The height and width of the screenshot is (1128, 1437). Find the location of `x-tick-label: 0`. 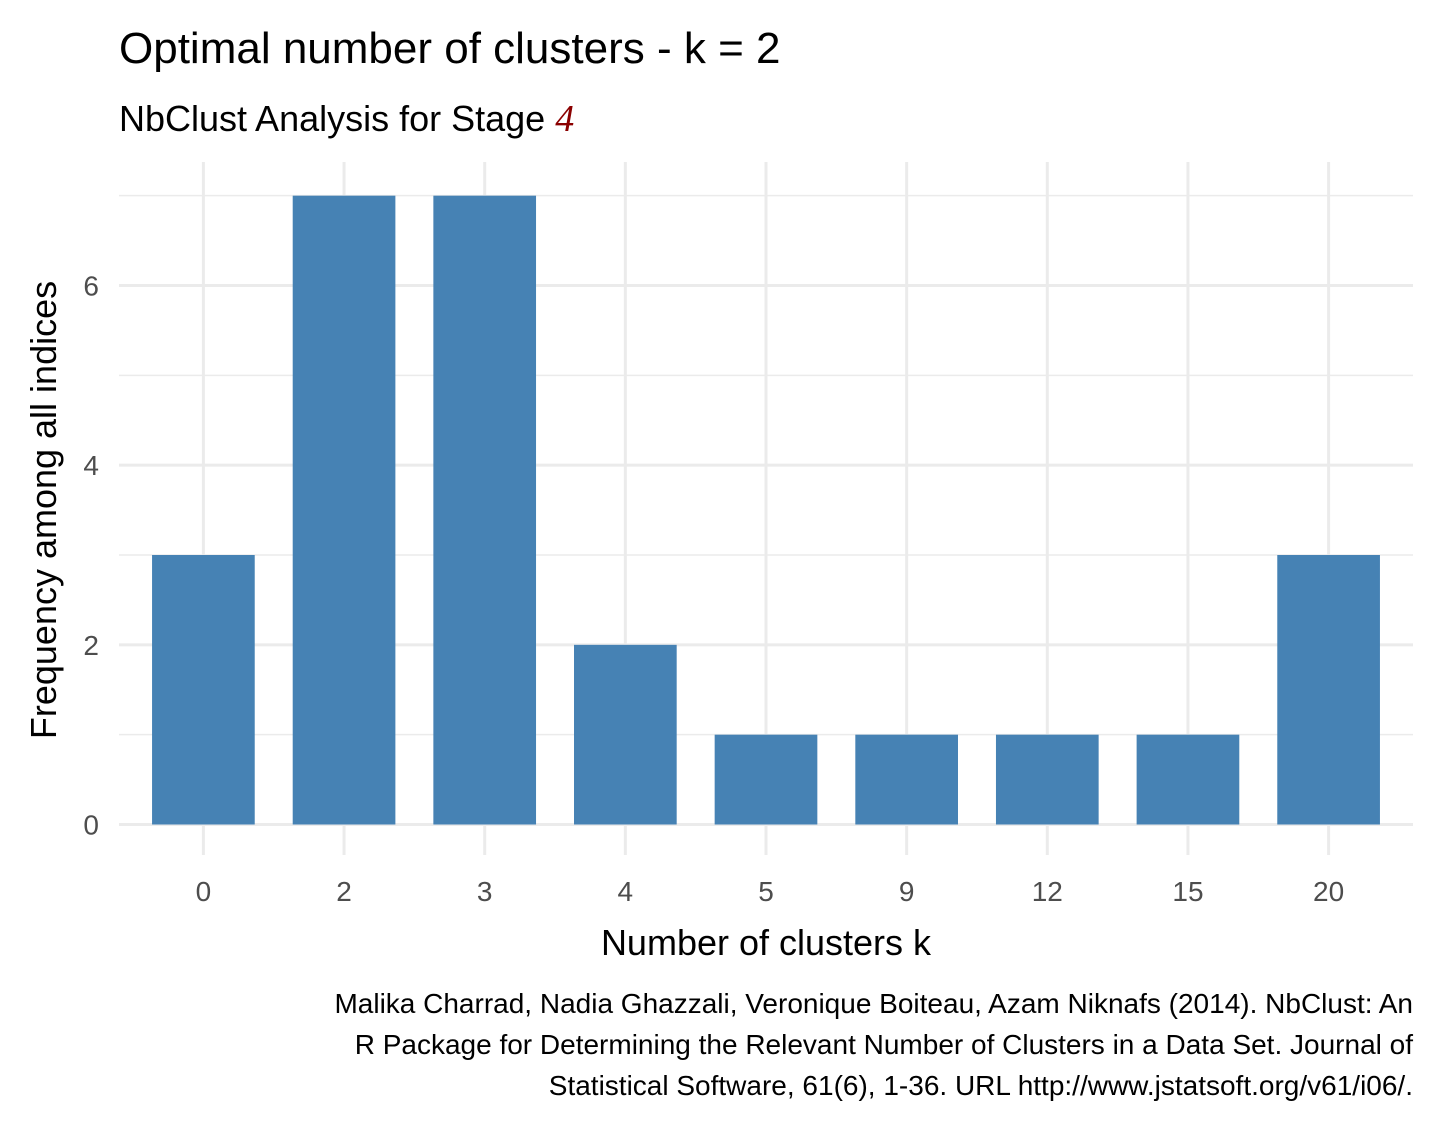

x-tick-label: 0 is located at coordinates (204, 891).